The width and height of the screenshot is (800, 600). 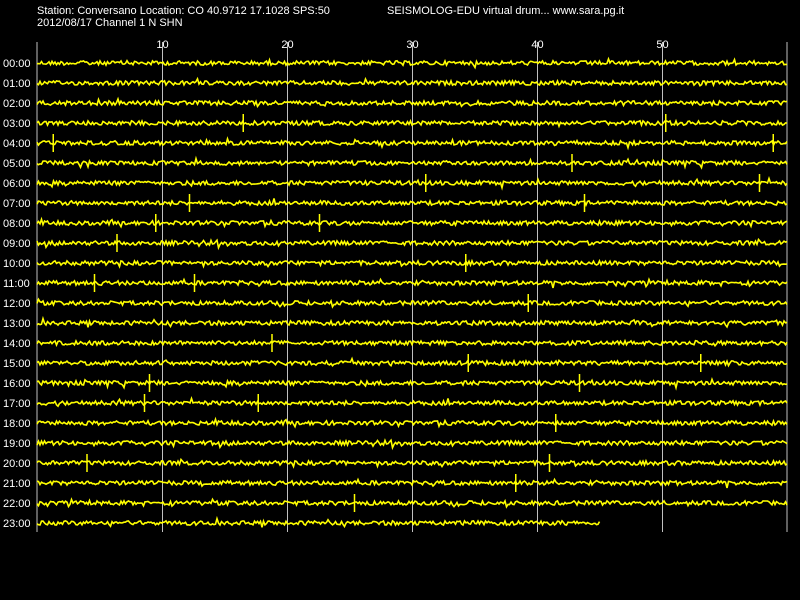 I want to click on row-hour-label: 14:00, so click(x=17, y=344).